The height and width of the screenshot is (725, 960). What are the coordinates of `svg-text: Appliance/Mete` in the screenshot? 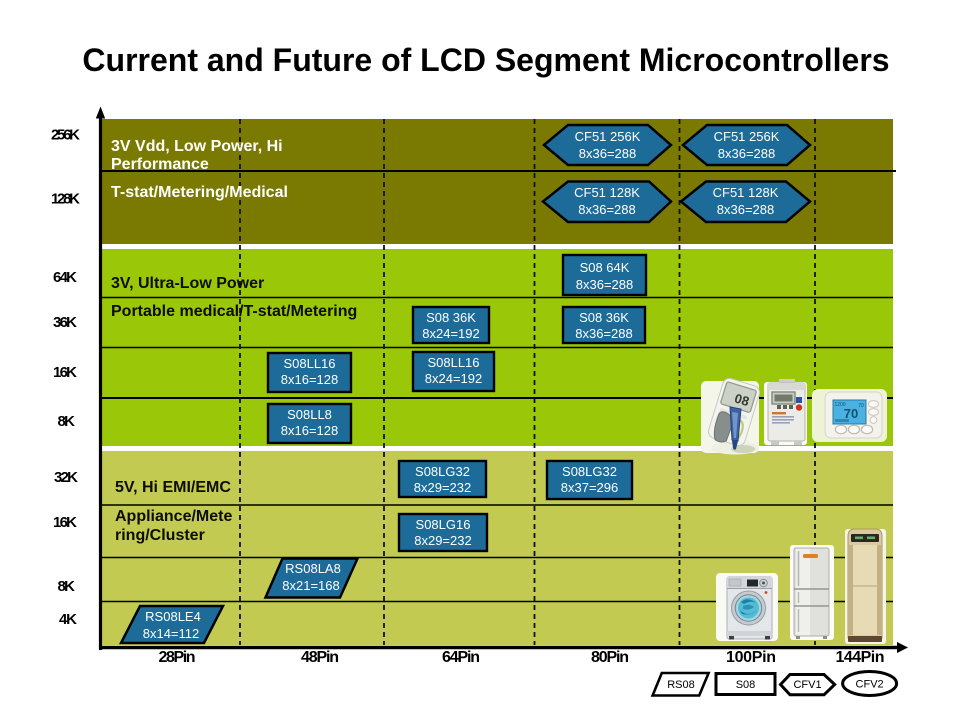 It's located at (173, 516).